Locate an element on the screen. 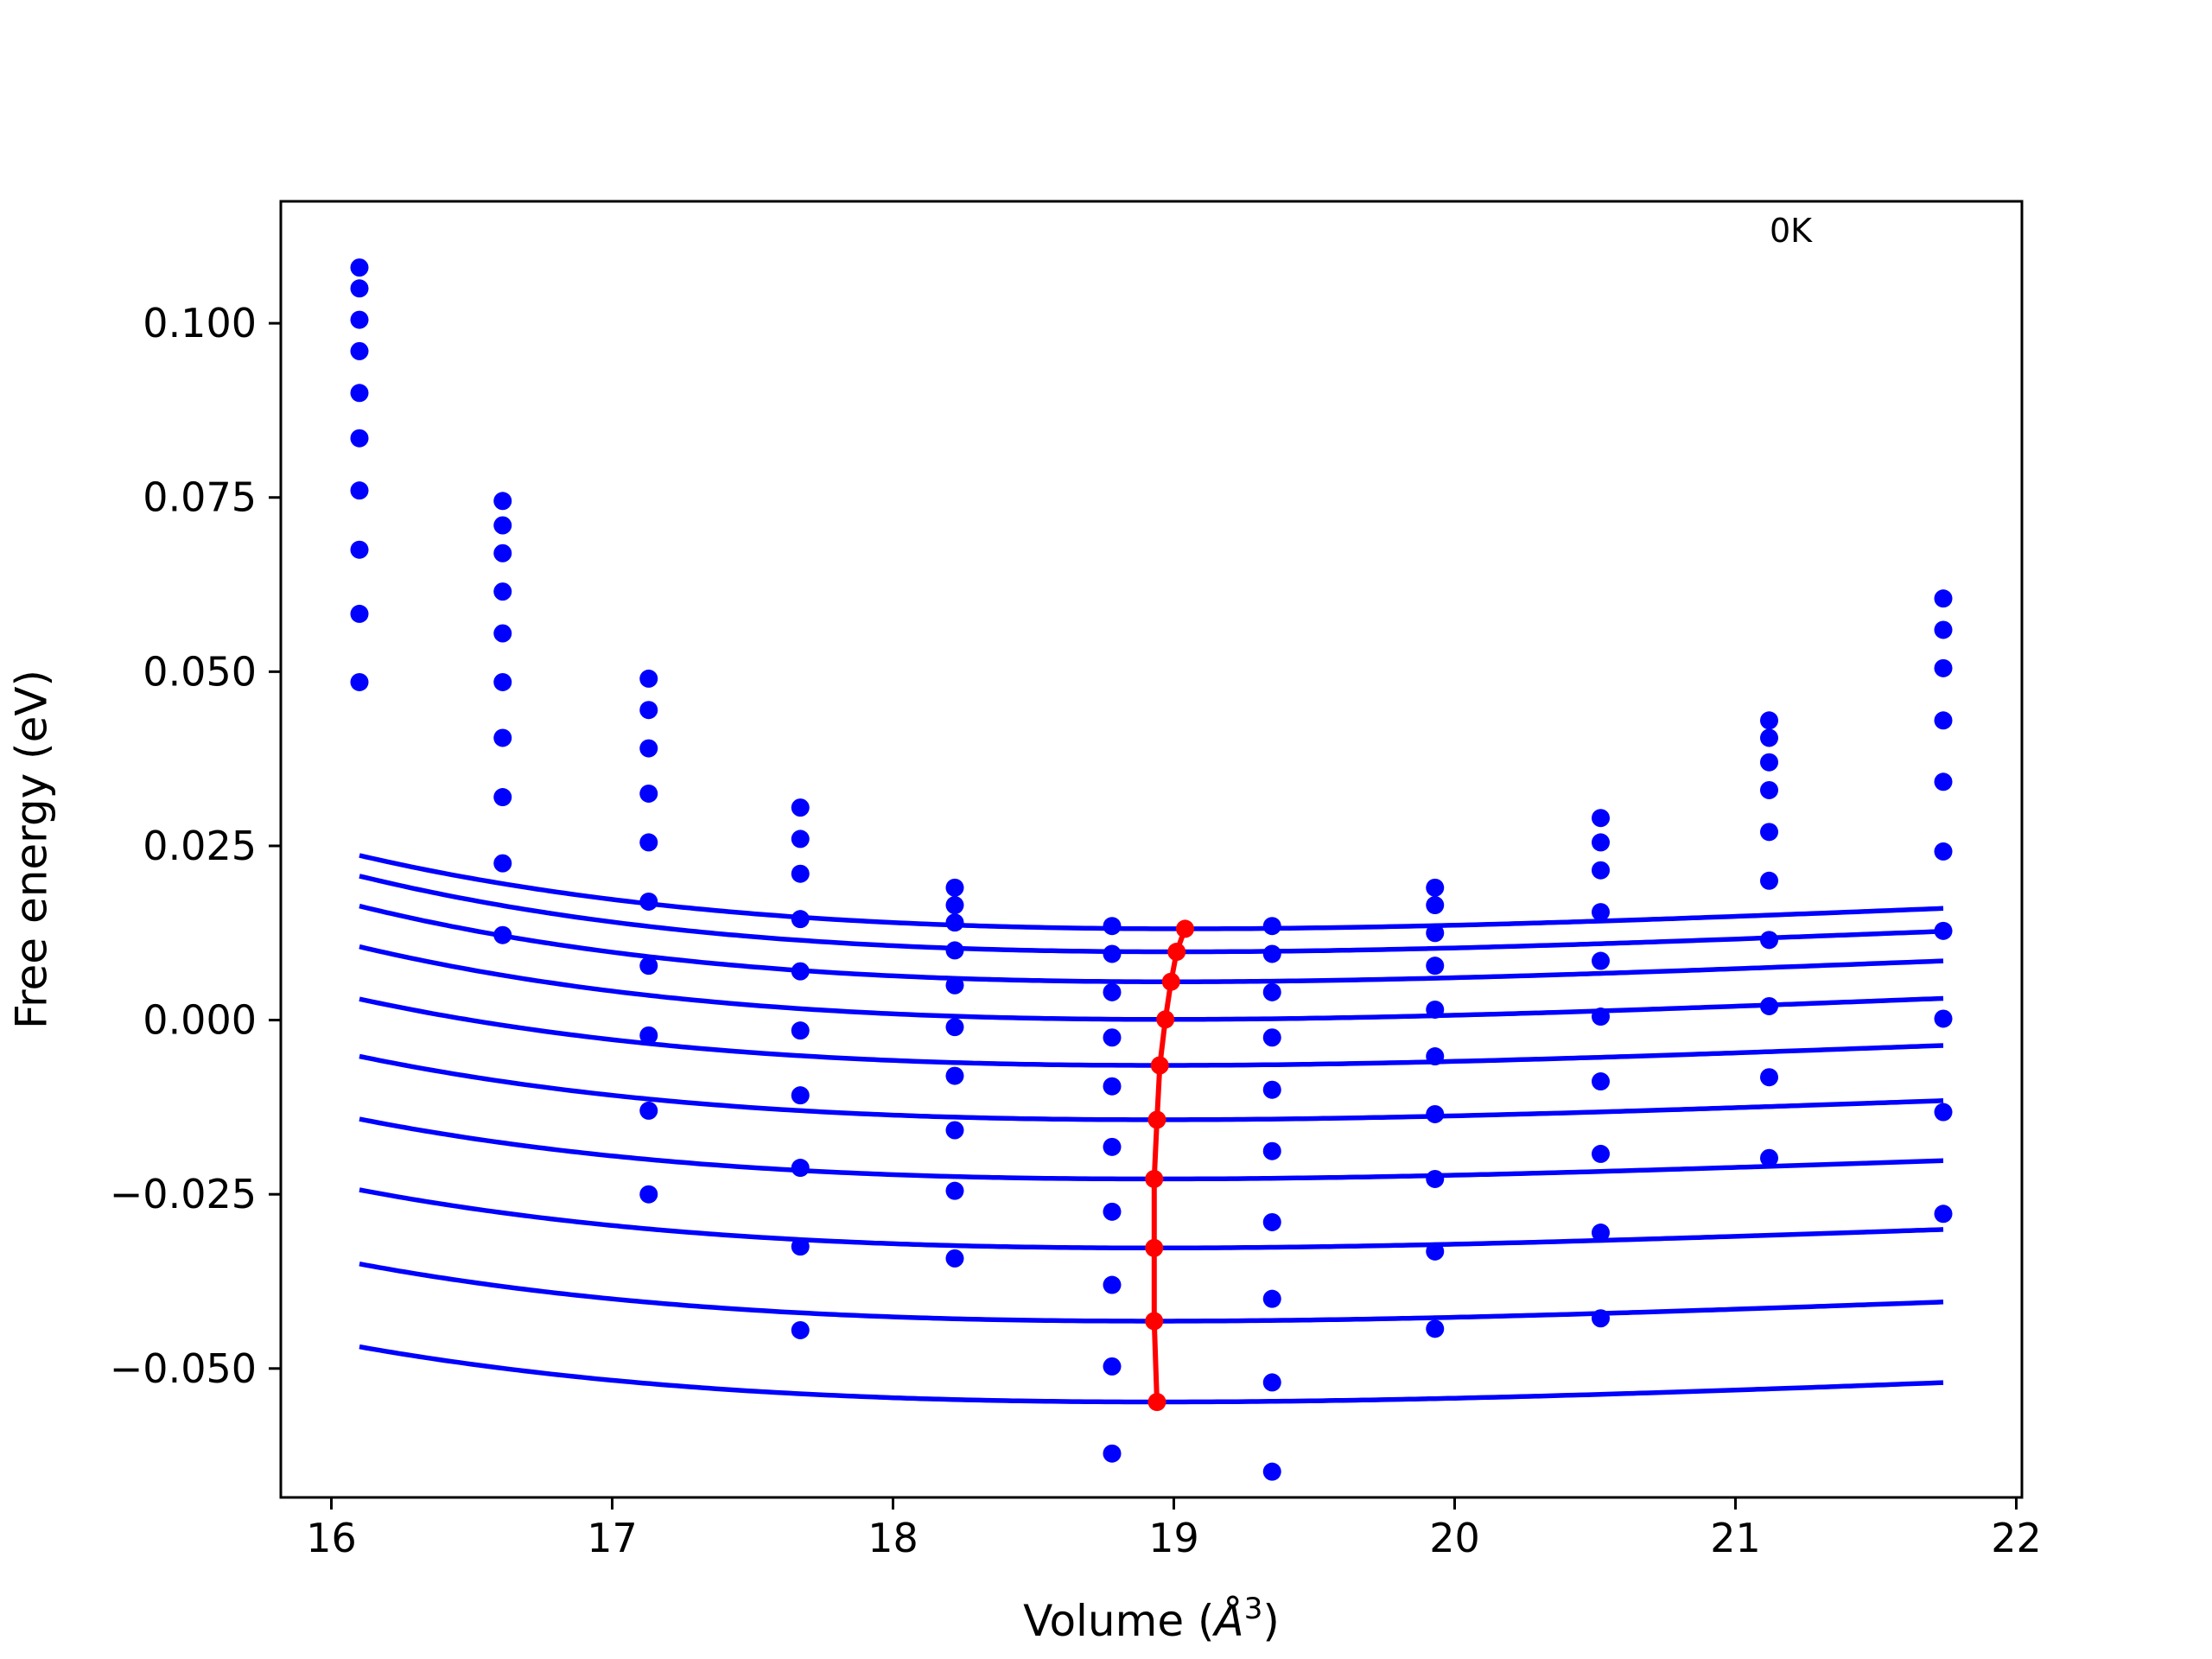  y-tick-label: 0.000 is located at coordinates (200, 1021).